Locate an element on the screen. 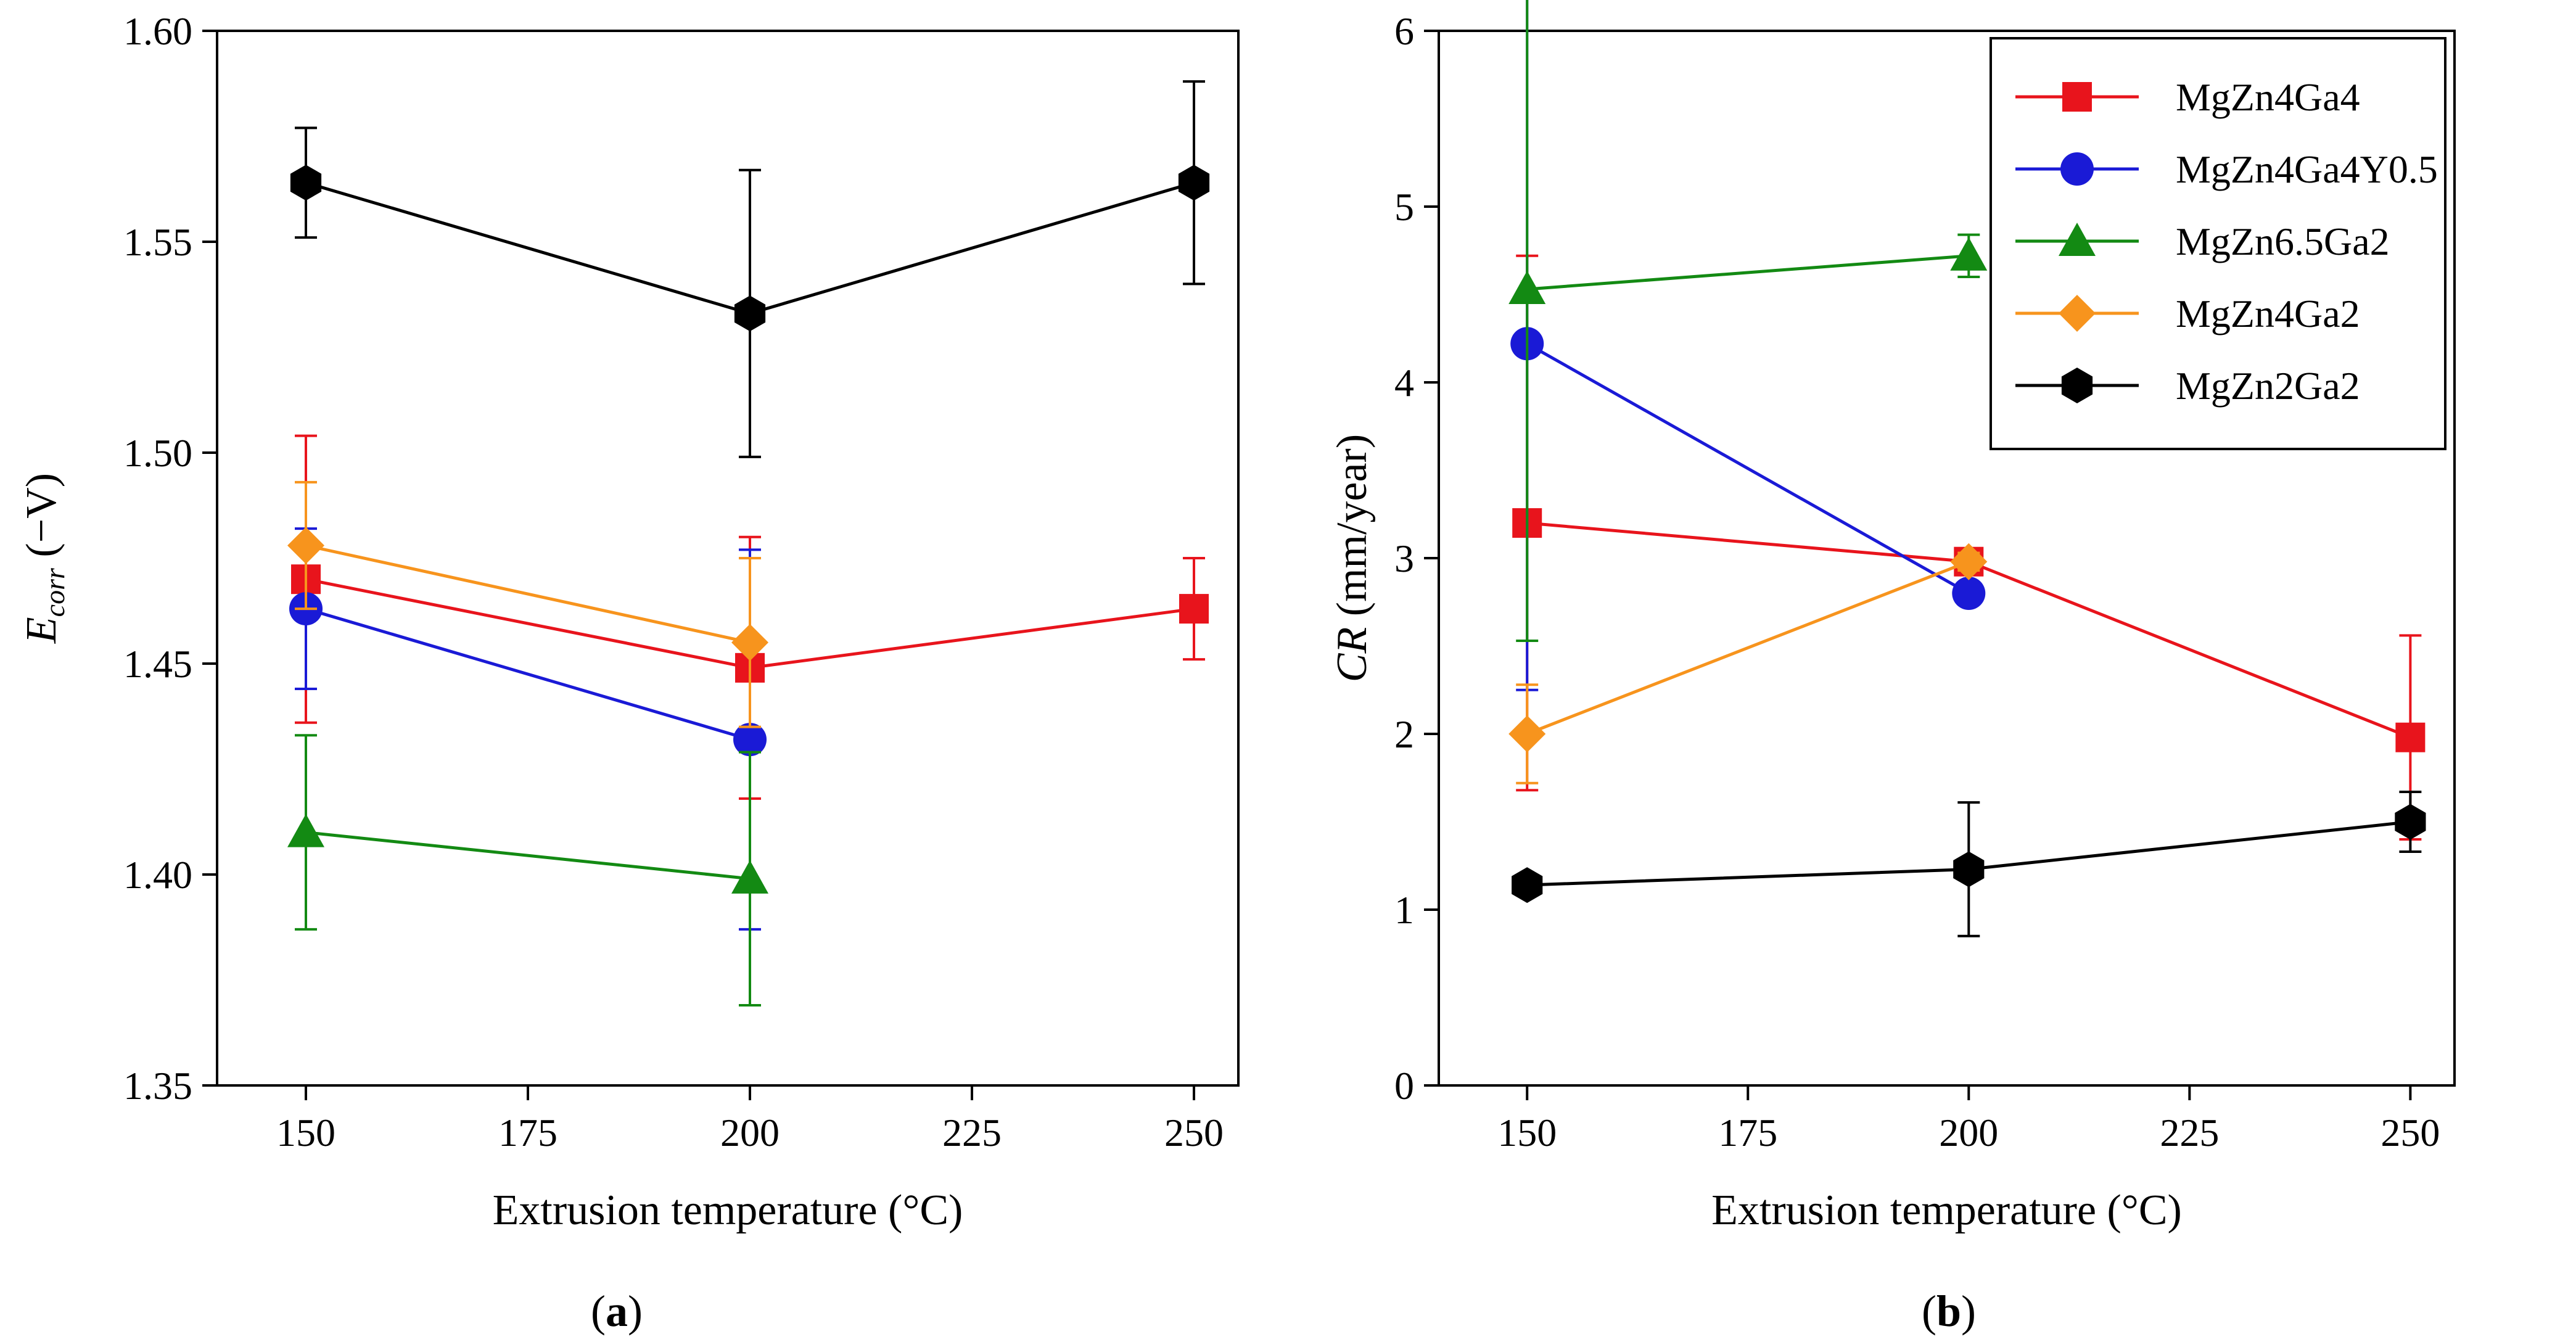 The image size is (2576, 1342). legend-entry: MgZn6.5Ga2 is located at coordinates (2283, 241).